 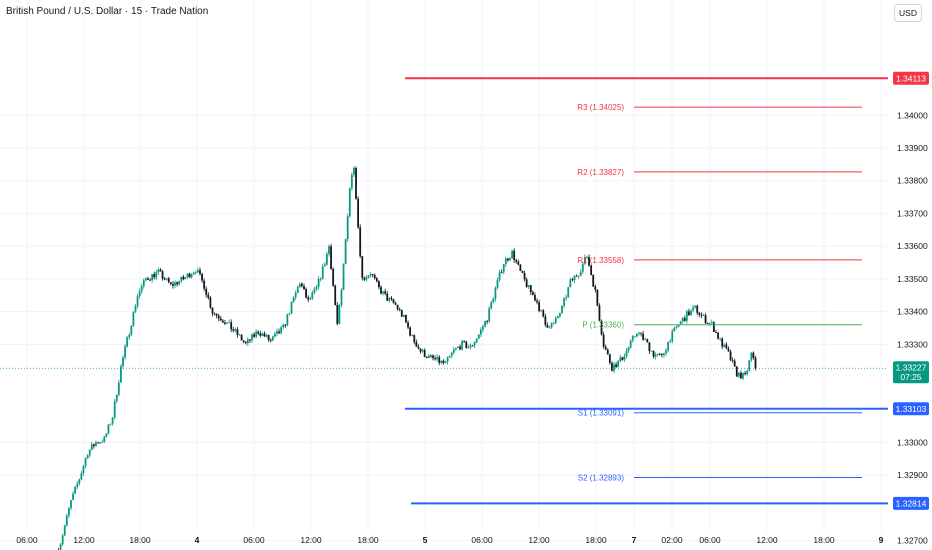 What do you see at coordinates (912, 246) in the screenshot?
I see `price-tick-label: 1.33600` at bounding box center [912, 246].